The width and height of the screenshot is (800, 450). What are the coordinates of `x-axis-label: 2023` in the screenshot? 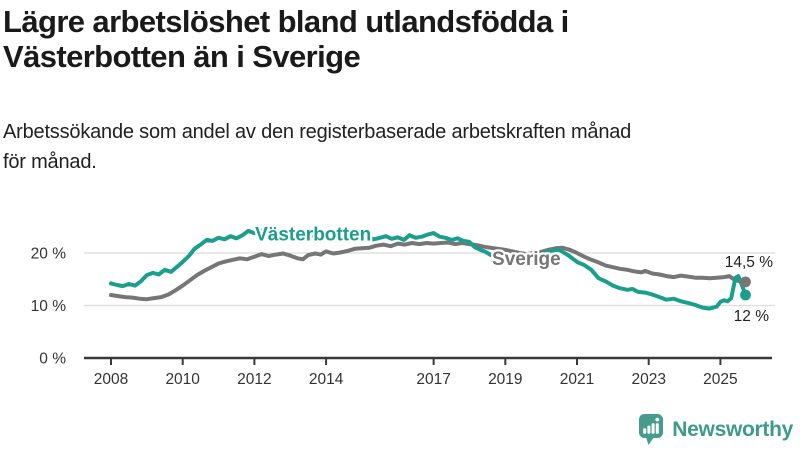 It's located at (648, 379).